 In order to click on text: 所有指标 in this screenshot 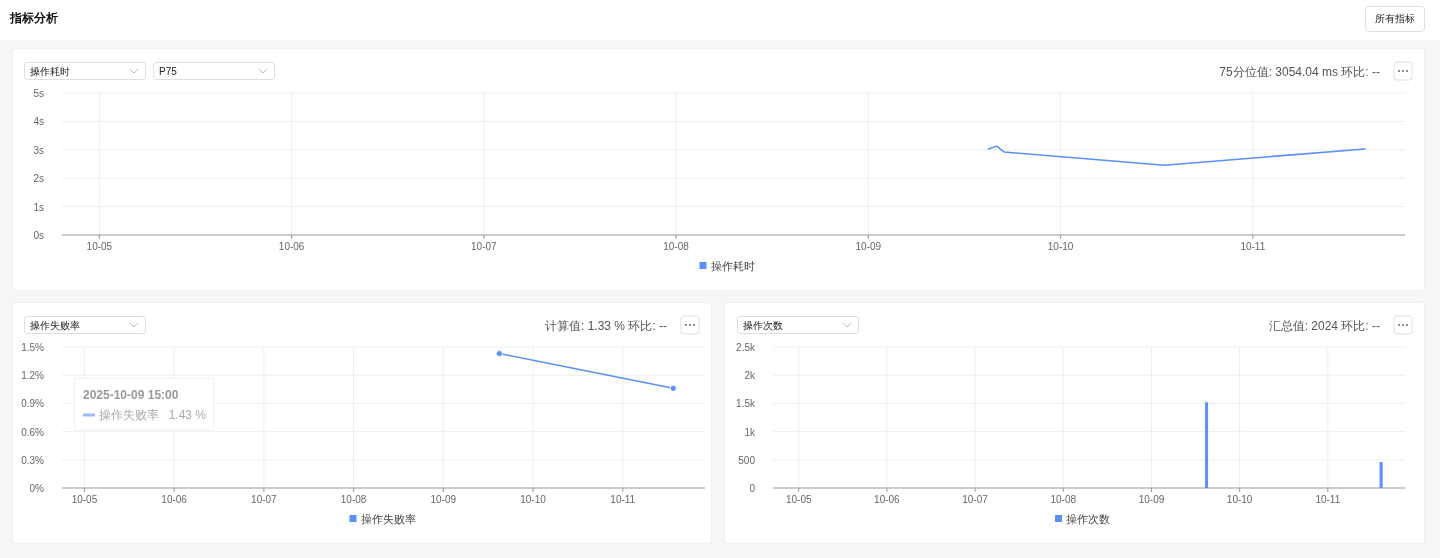, I will do `click(1395, 19)`.